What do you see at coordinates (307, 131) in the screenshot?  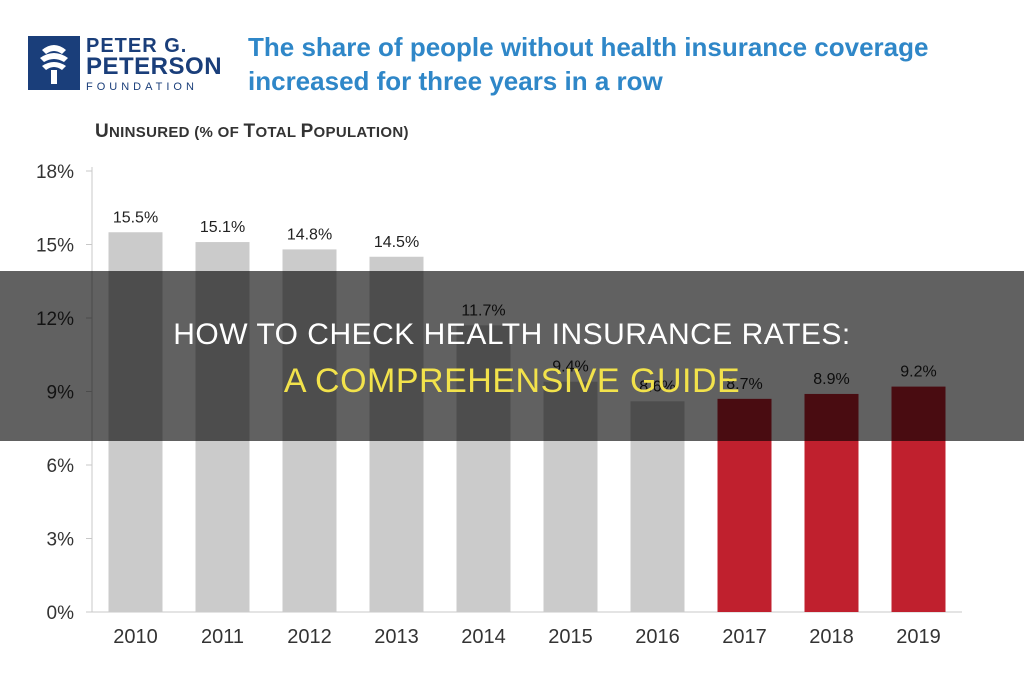 I see `title-part: P` at bounding box center [307, 131].